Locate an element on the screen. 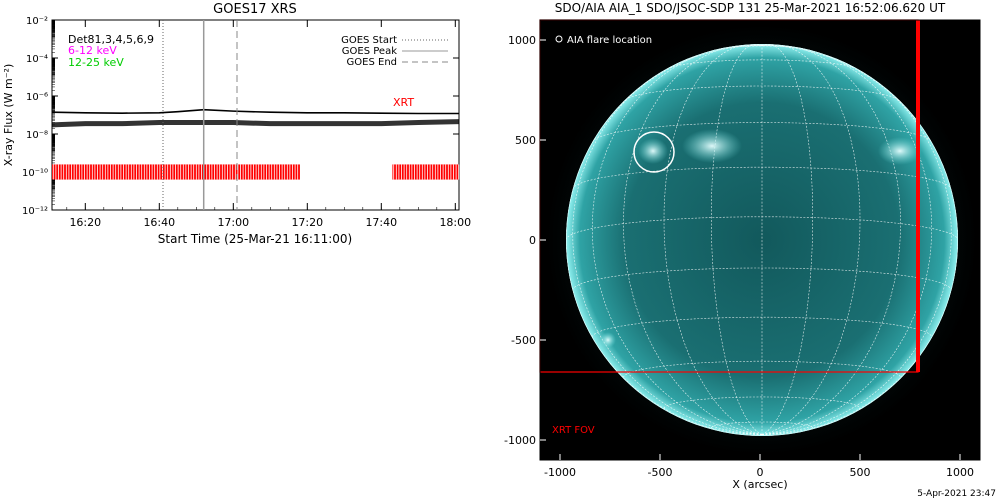  aia-ytick-label: 1000 is located at coordinates (522, 40).